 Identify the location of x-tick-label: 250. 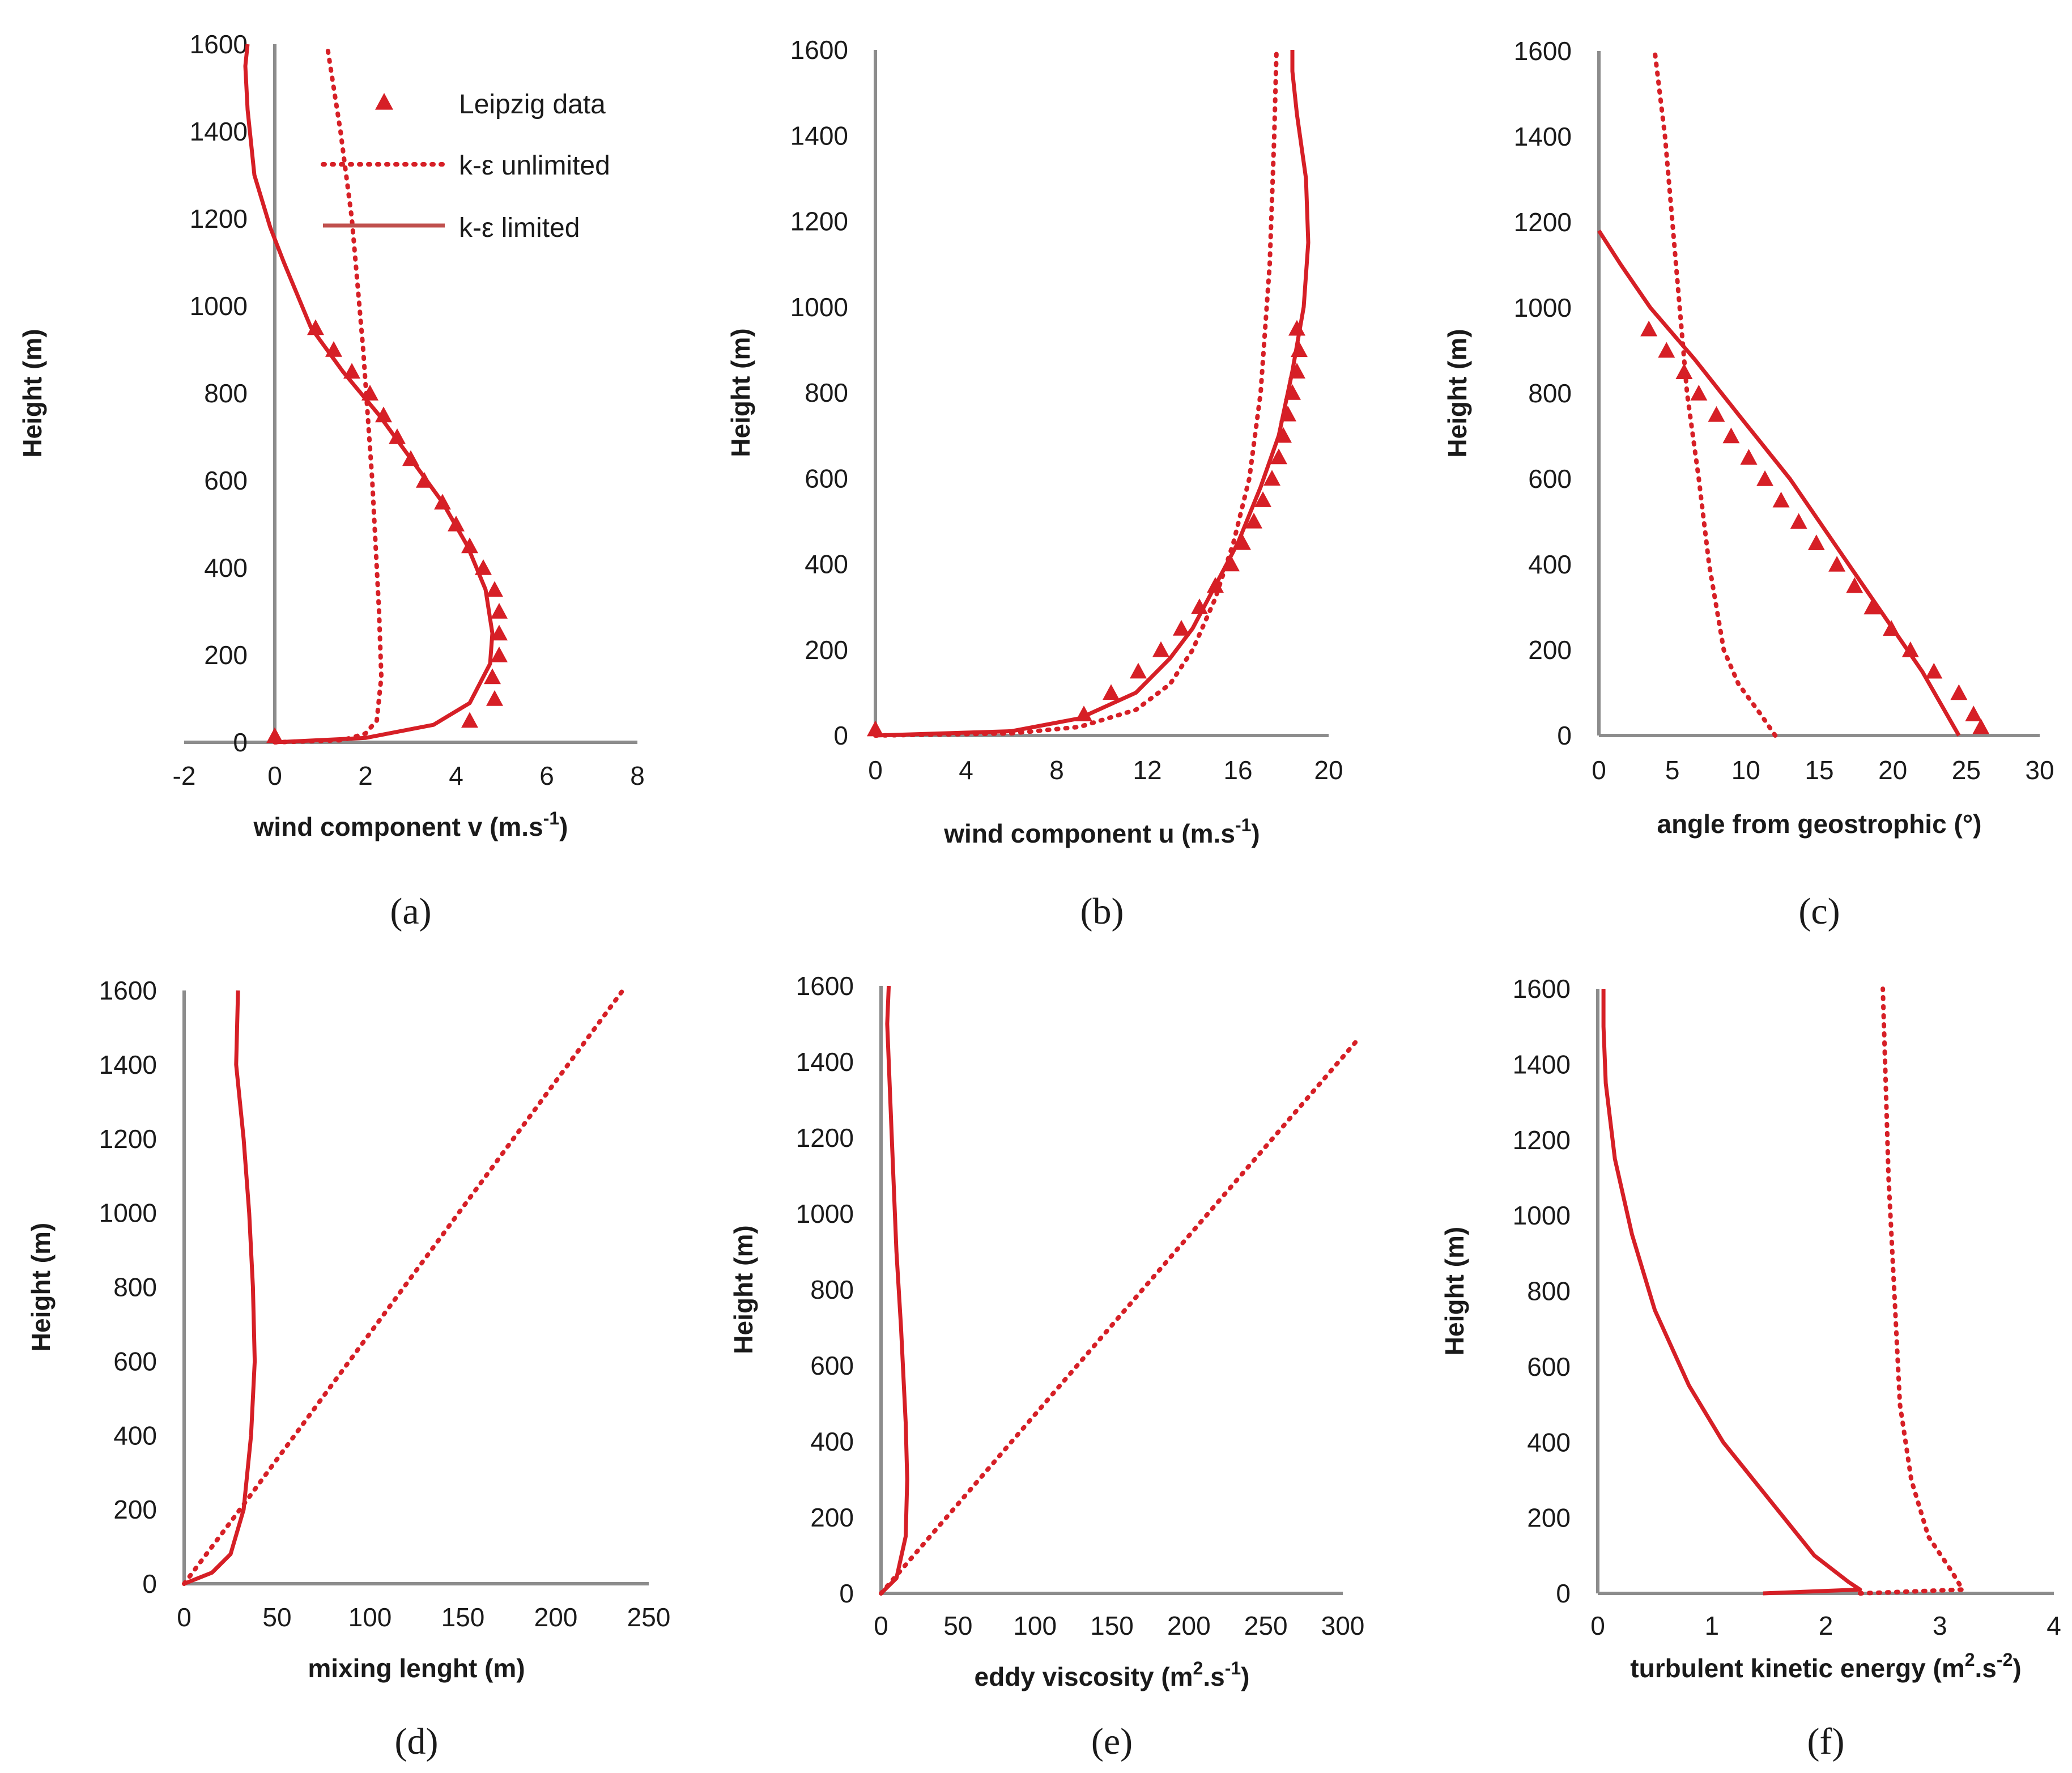
(649, 1617).